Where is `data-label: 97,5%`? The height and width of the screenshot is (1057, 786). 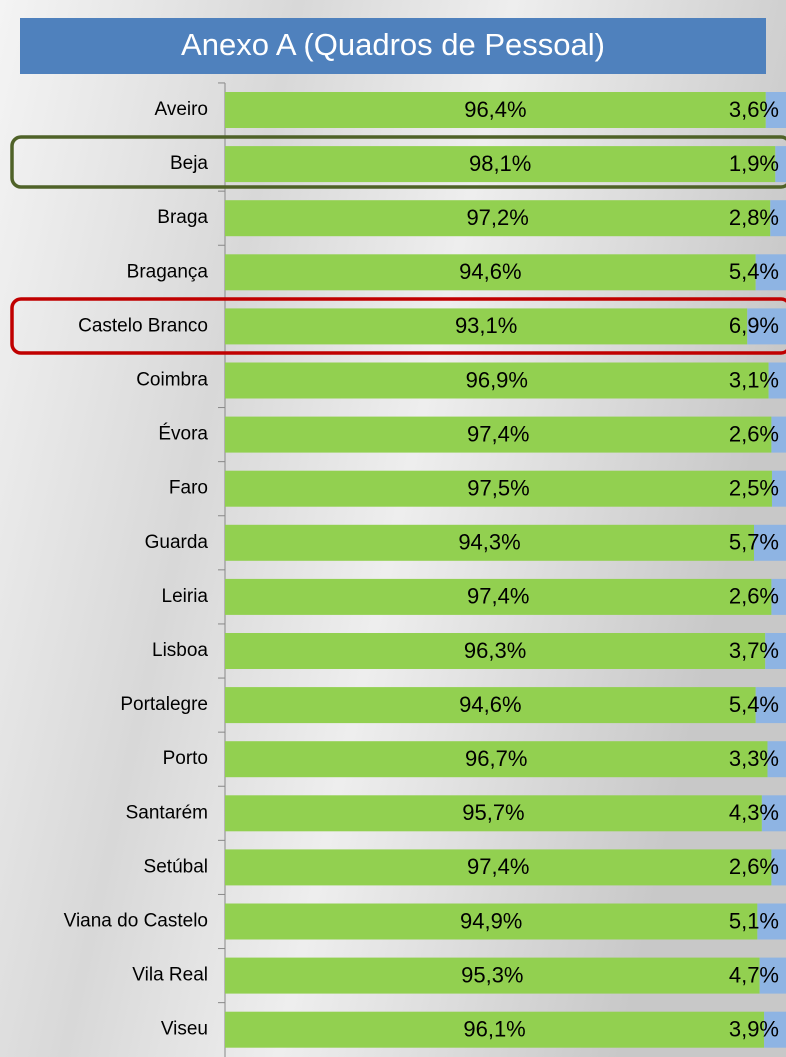
data-label: 97,5% is located at coordinates (498, 488).